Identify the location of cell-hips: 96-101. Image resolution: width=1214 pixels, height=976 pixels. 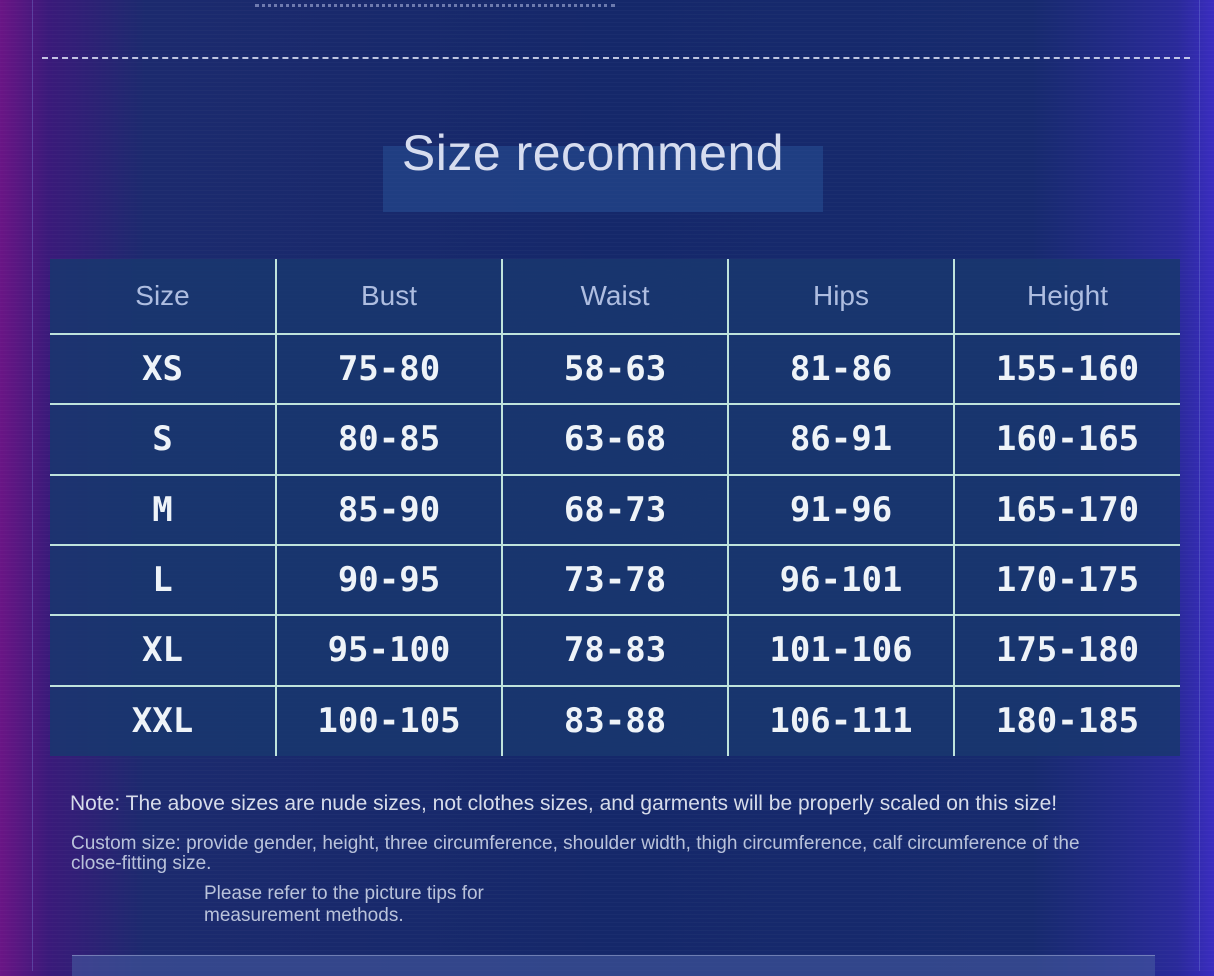
(840, 579).